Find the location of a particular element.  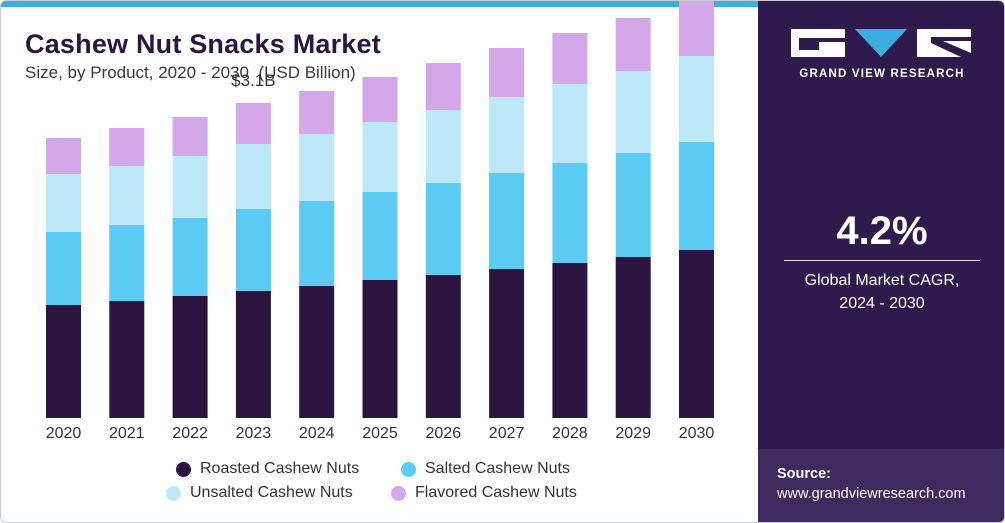

legend-label-salted: Salted Cashew Nuts is located at coordinates (497, 468).